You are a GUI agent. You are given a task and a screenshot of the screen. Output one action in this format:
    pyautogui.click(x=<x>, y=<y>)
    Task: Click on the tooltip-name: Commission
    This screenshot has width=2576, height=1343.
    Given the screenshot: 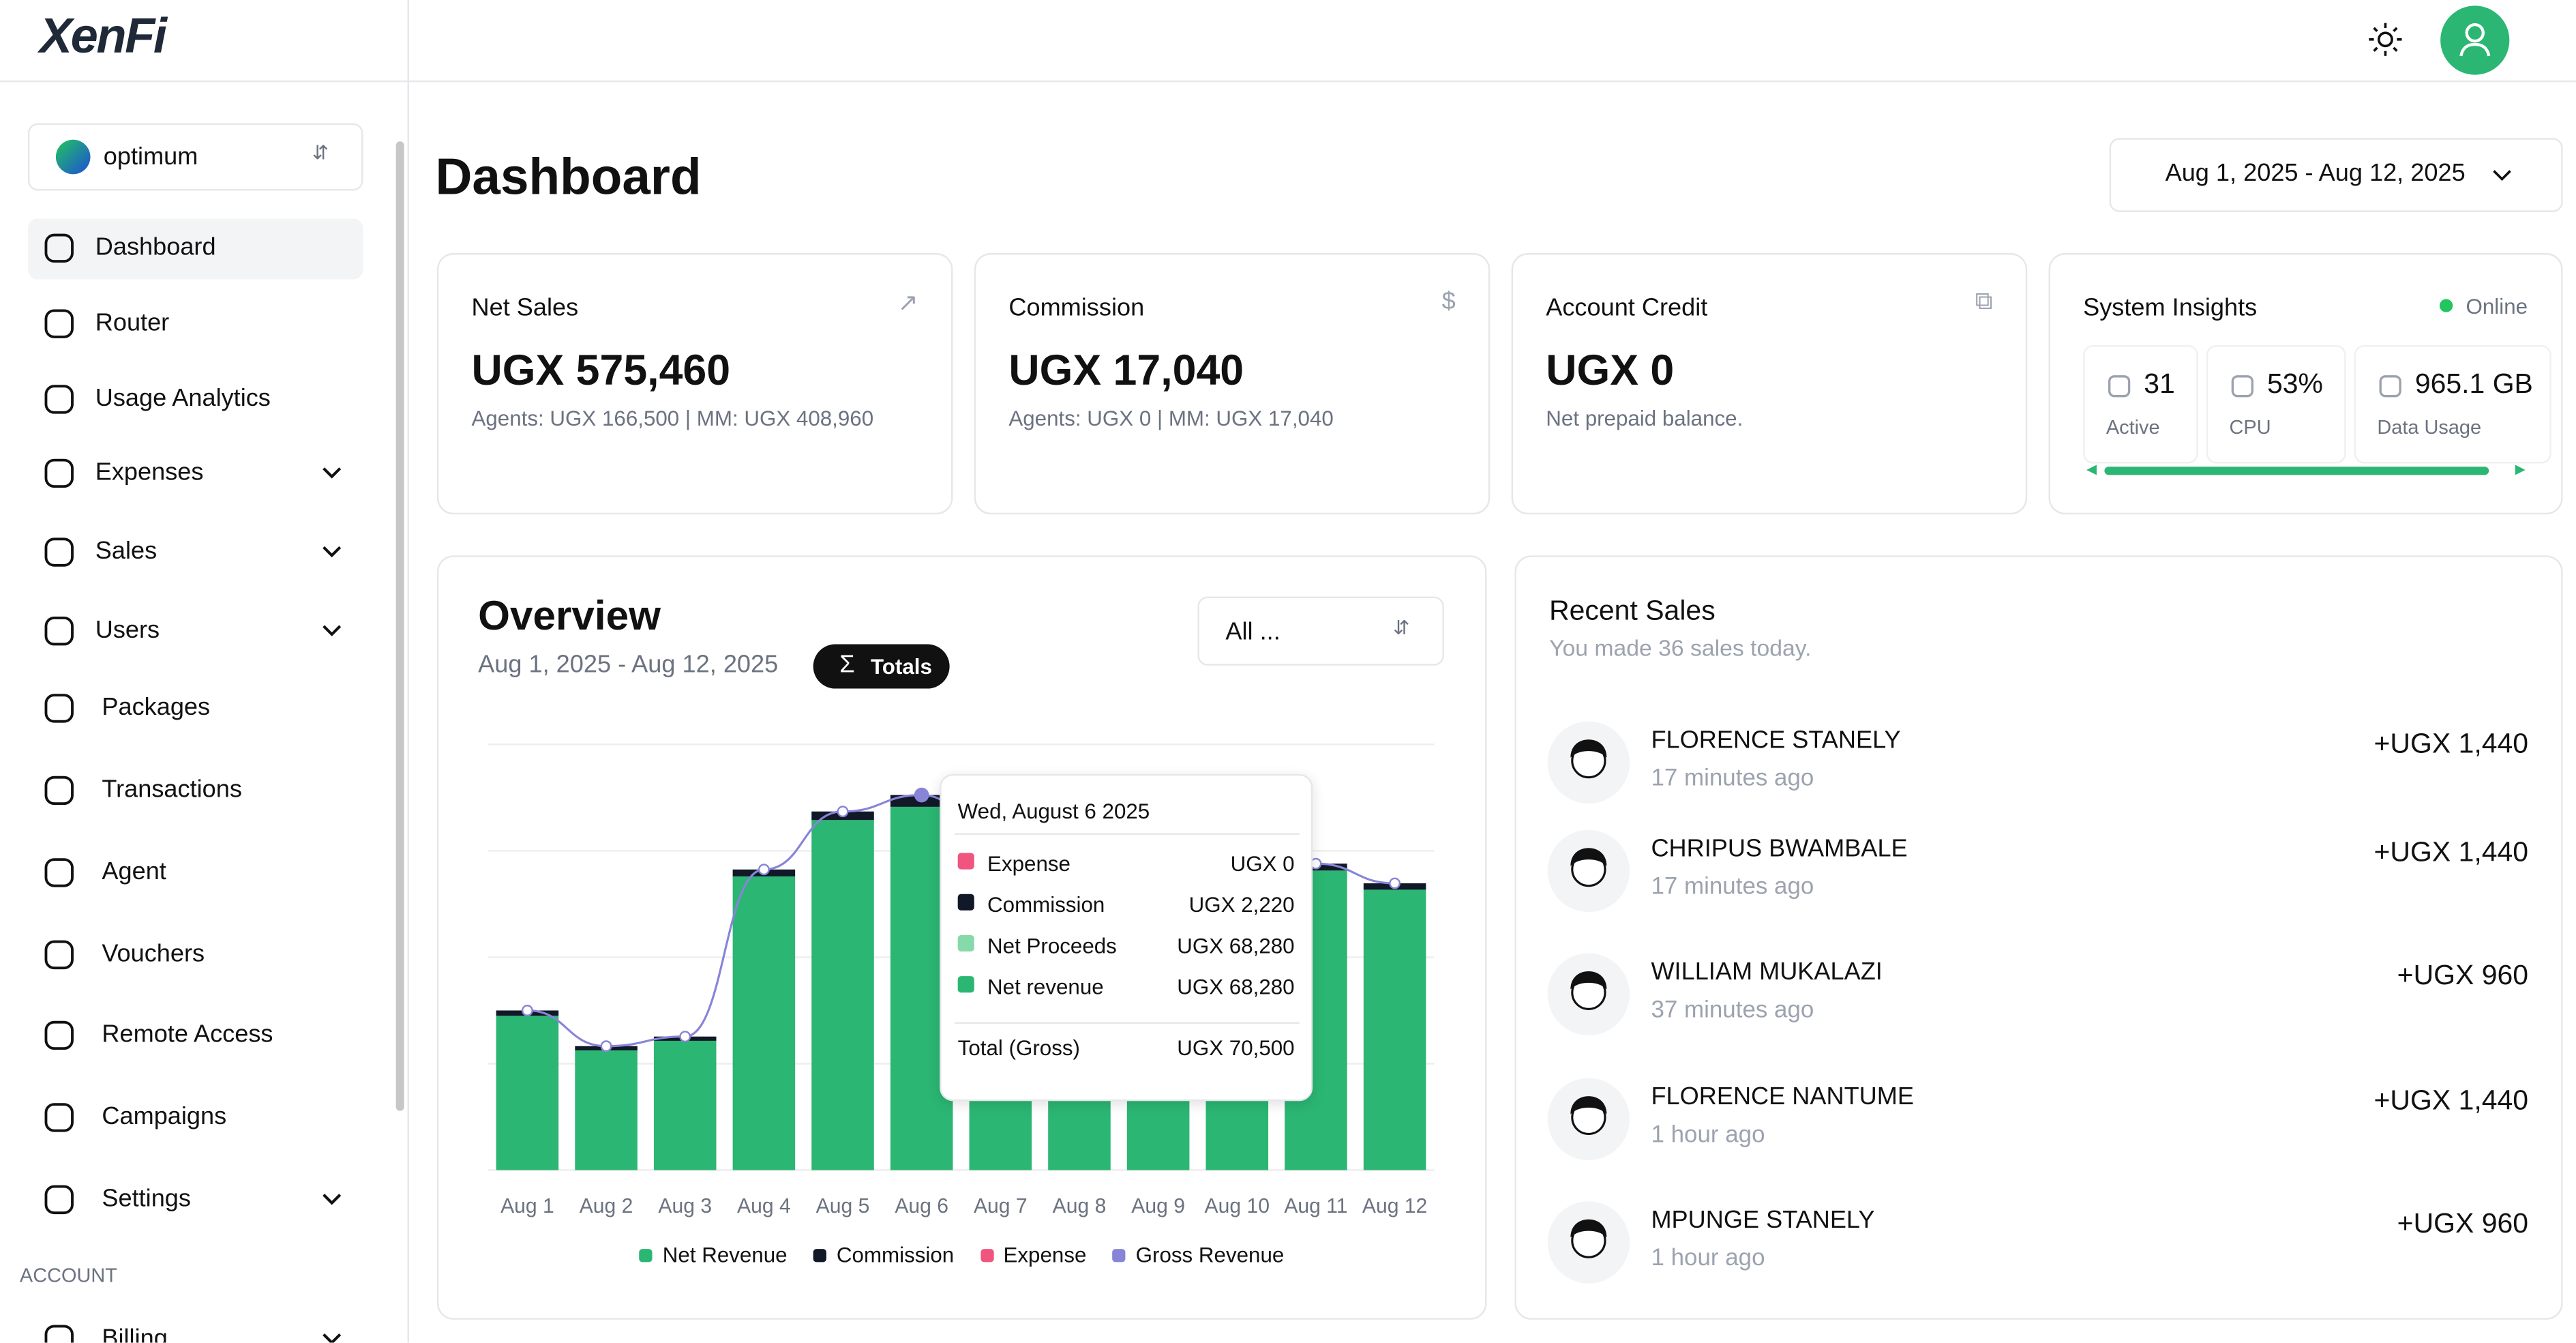 What is the action you would take?
    pyautogui.click(x=1046, y=904)
    